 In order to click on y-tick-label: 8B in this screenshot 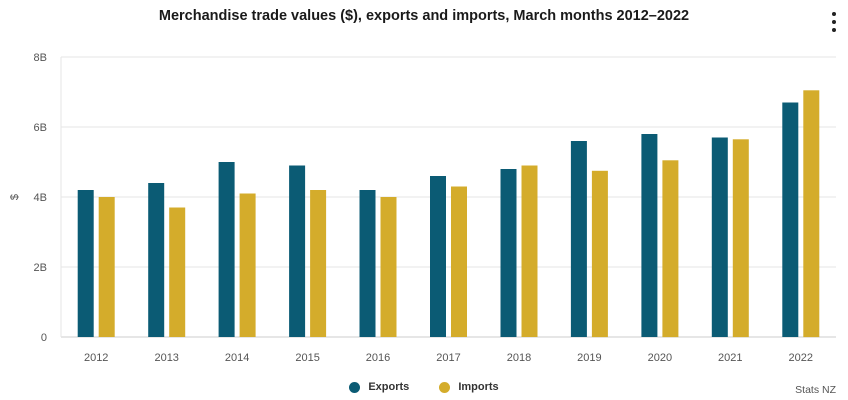, I will do `click(40, 58)`.